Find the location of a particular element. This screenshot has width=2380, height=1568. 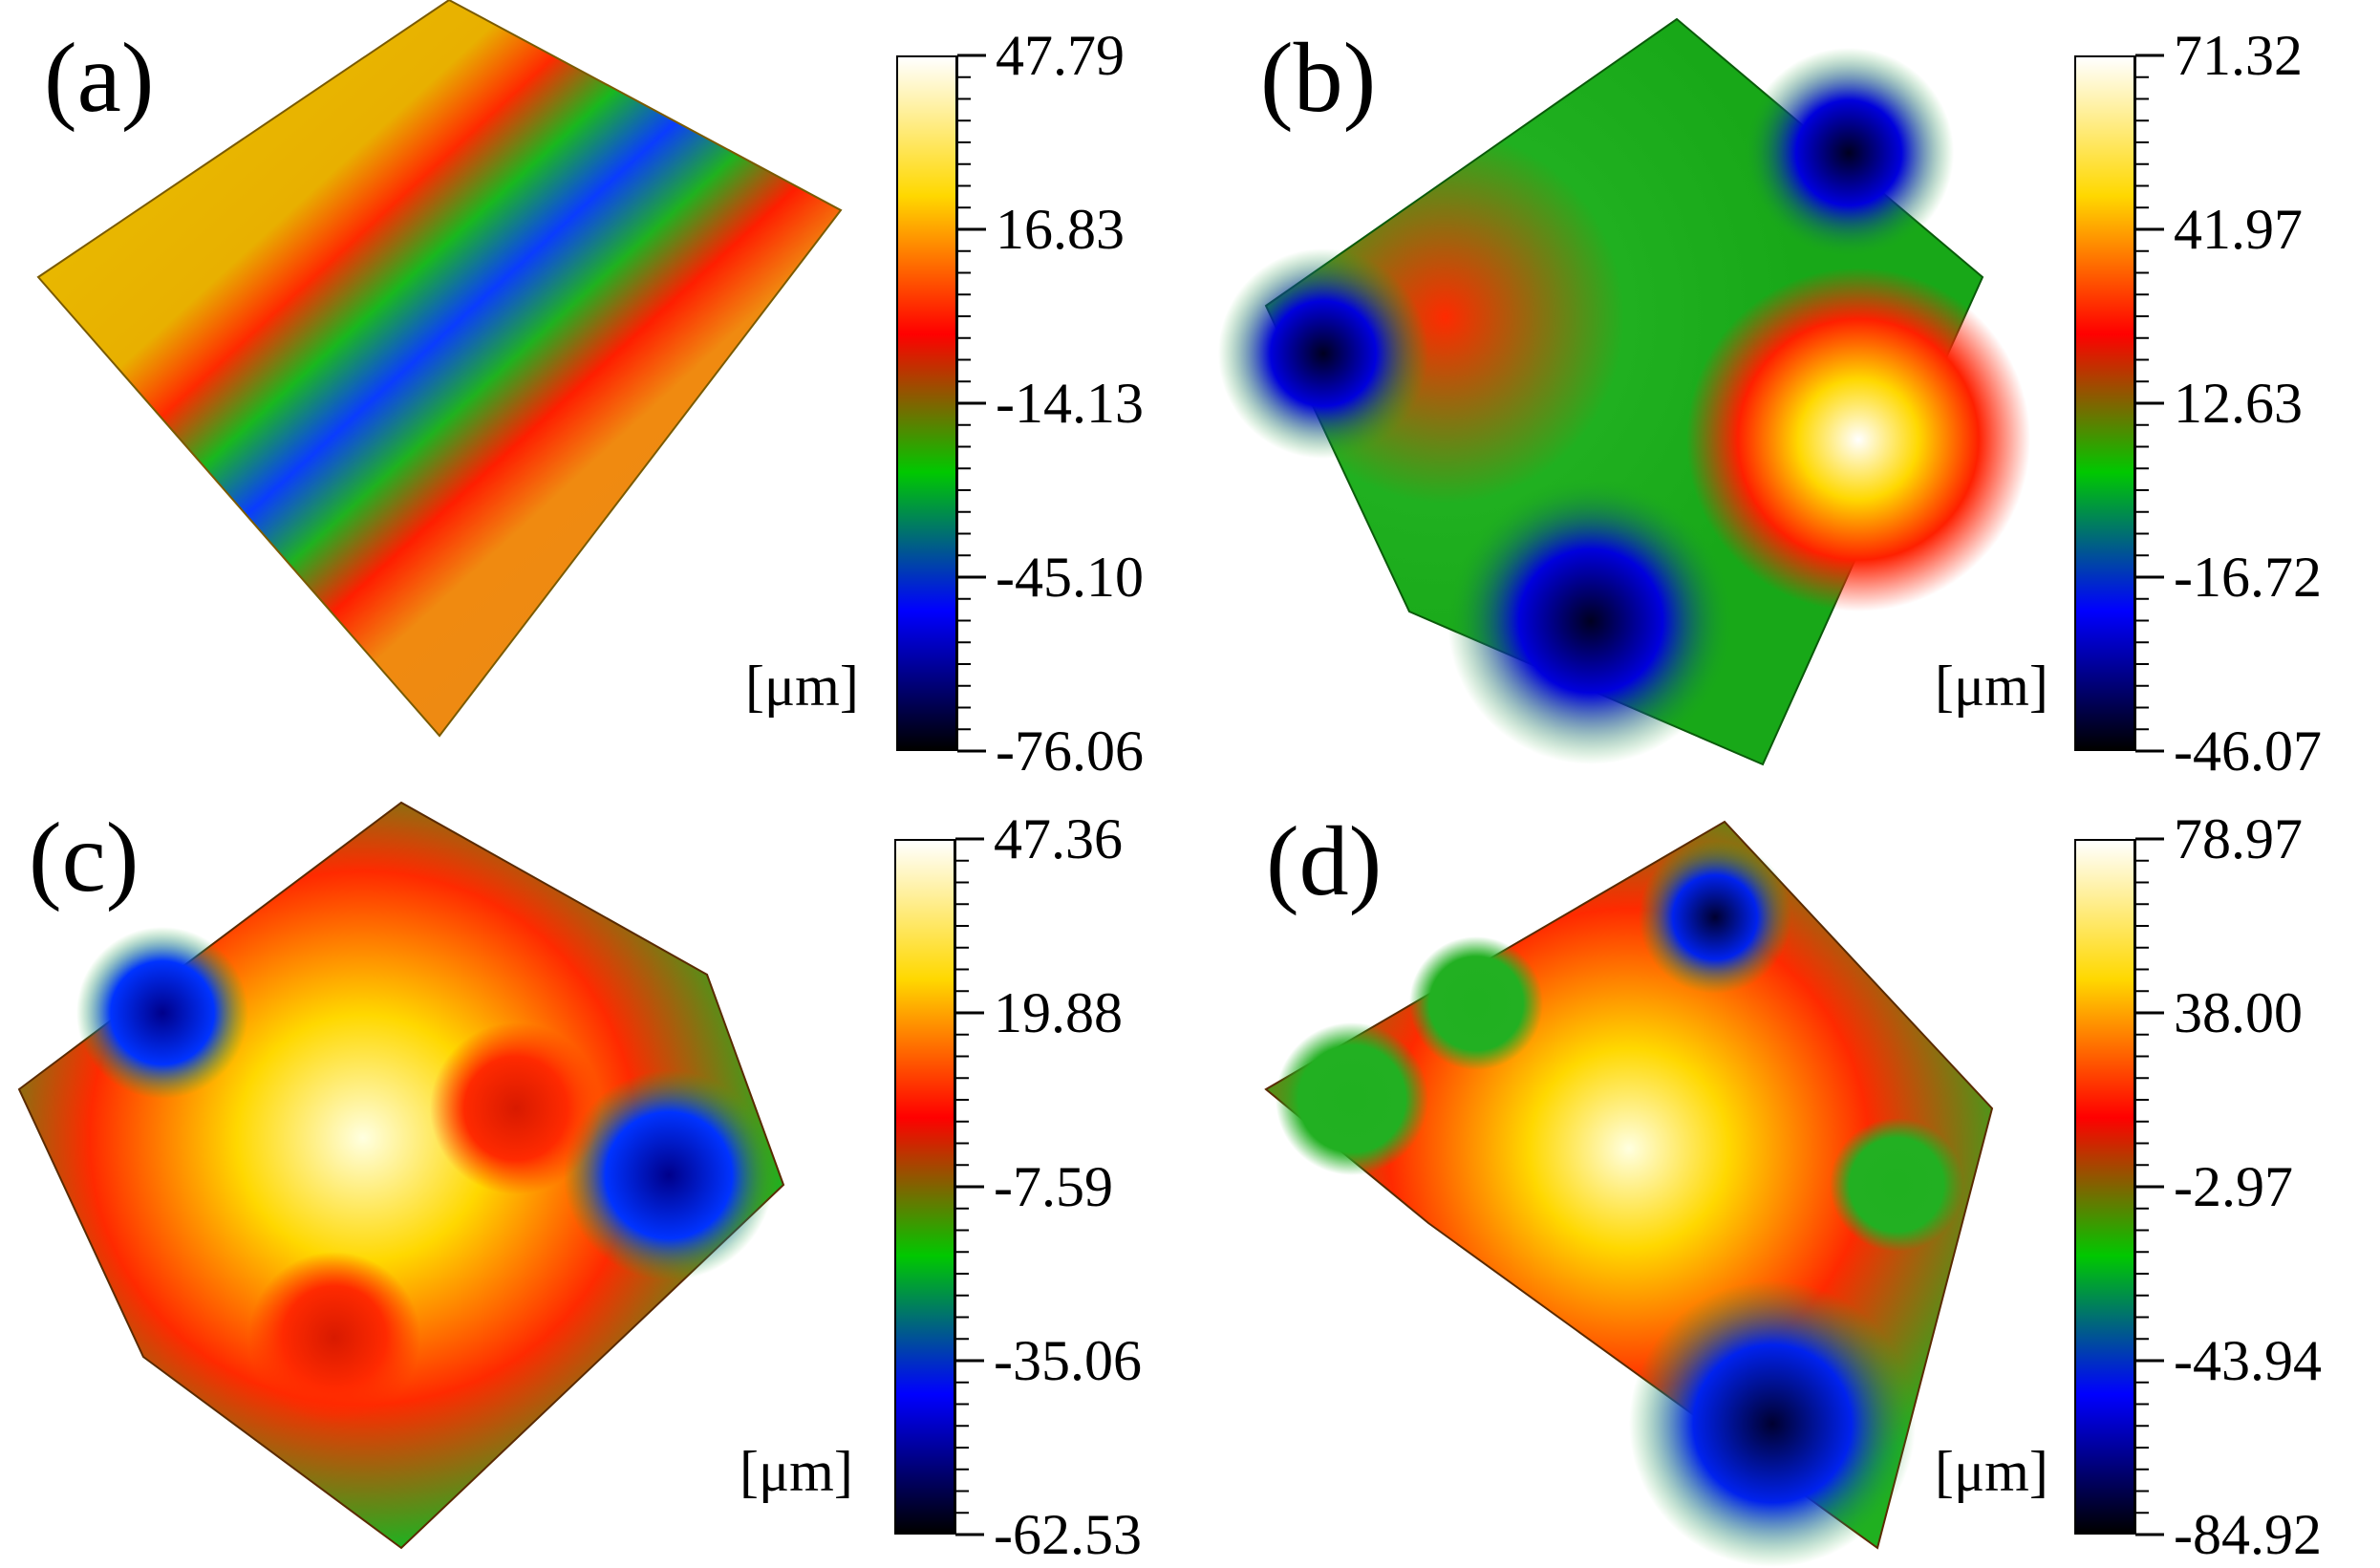

scale-tick-2: 16.83 is located at coordinates (1060, 230).